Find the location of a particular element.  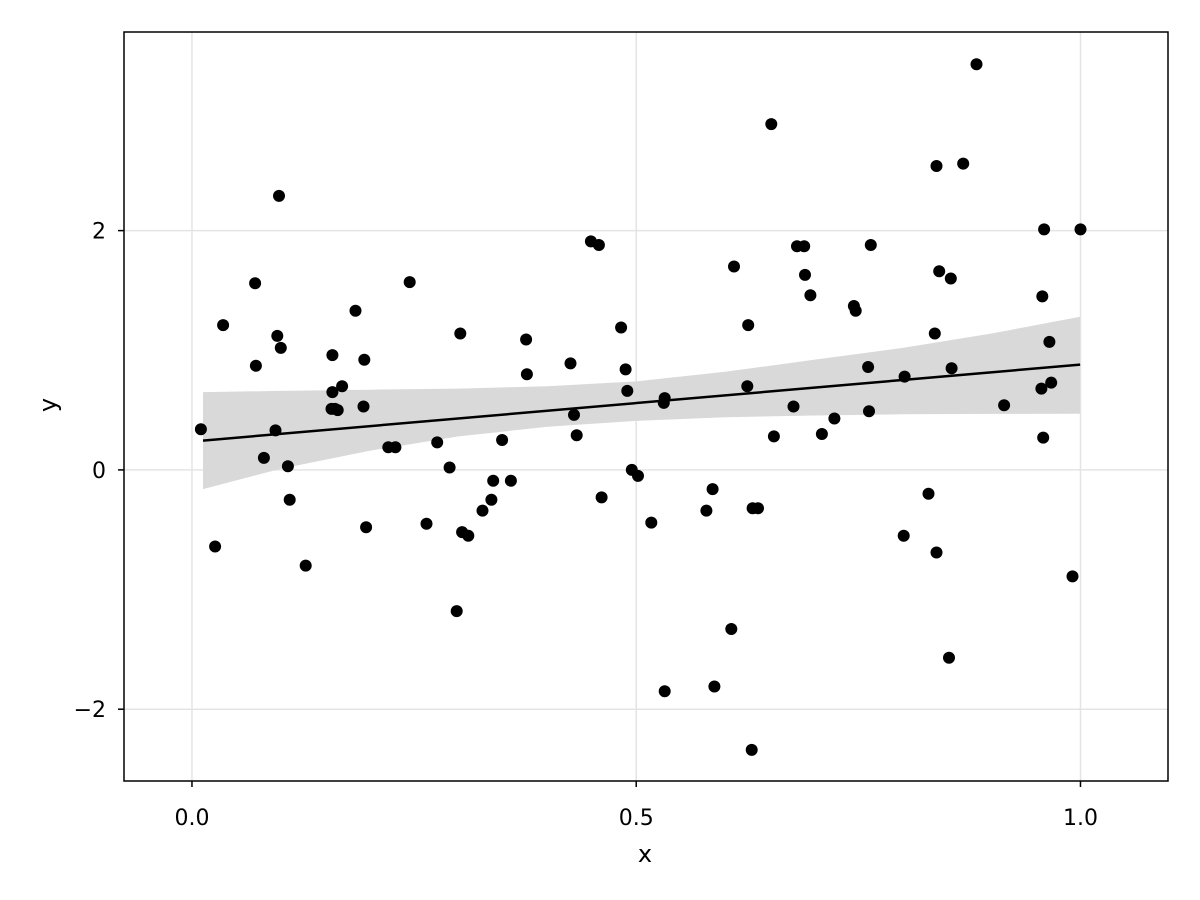

x-tick-label: 0.0 is located at coordinates (191, 818).